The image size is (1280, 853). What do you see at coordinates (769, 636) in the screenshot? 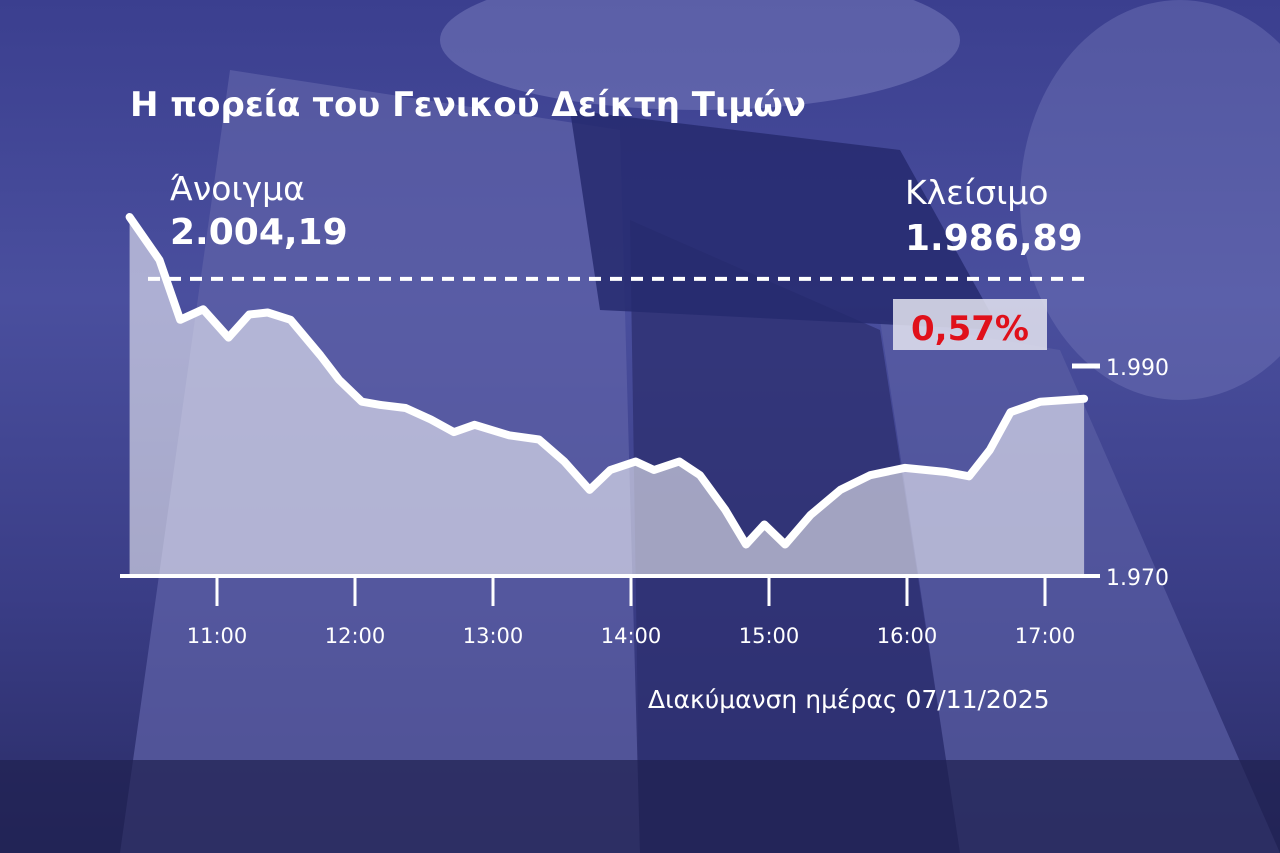
I see `x-tick-label: 15:00` at bounding box center [769, 636].